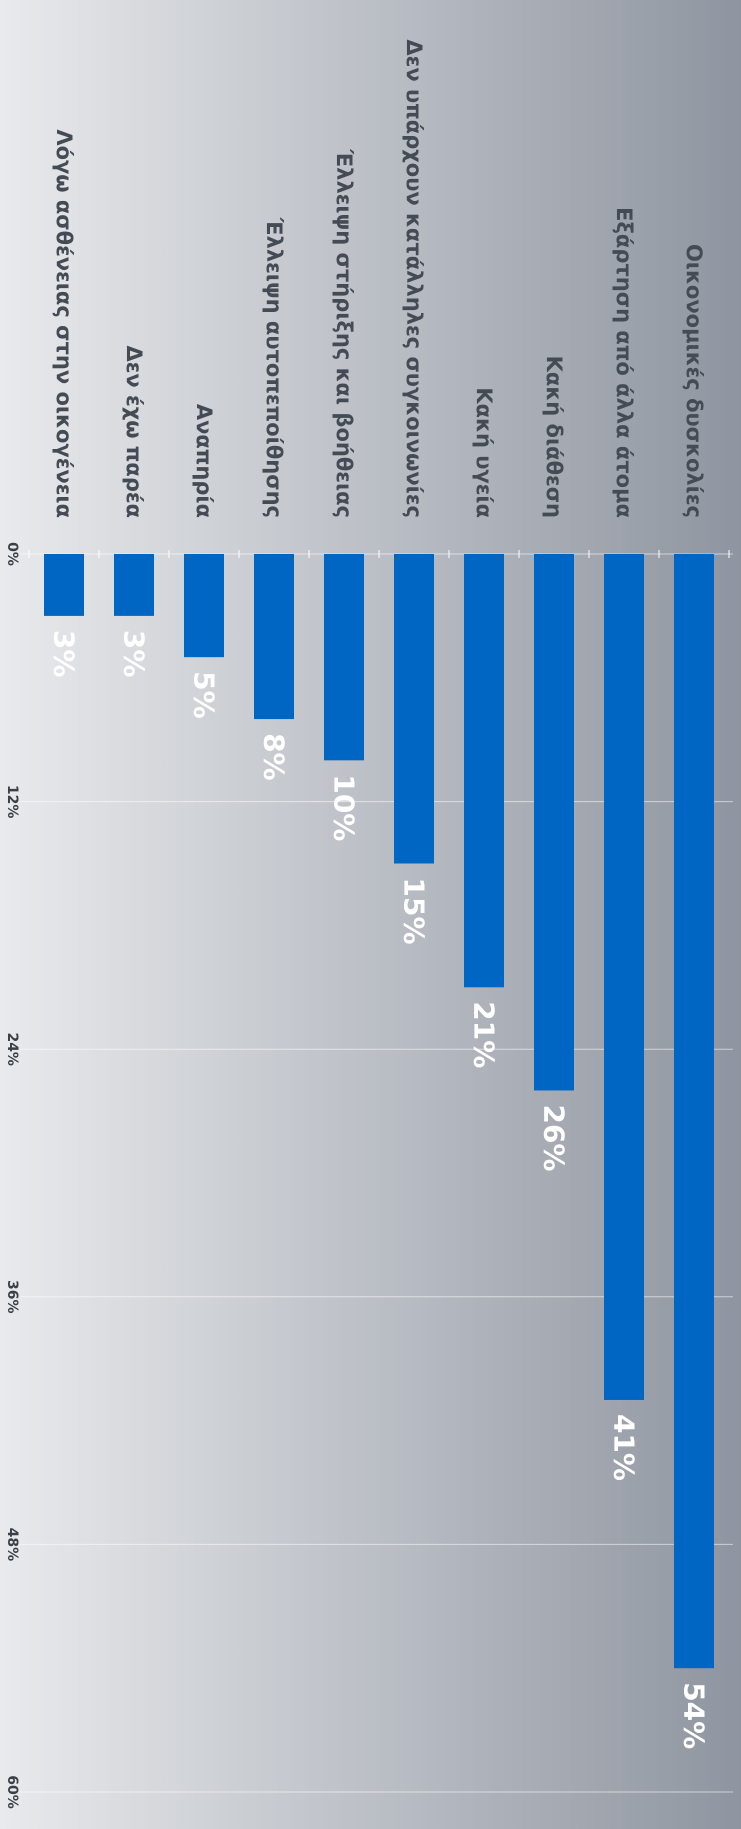 This screenshot has width=741, height=1829. What do you see at coordinates (12, 1792) in the screenshot?
I see `tick-label: 60%` at bounding box center [12, 1792].